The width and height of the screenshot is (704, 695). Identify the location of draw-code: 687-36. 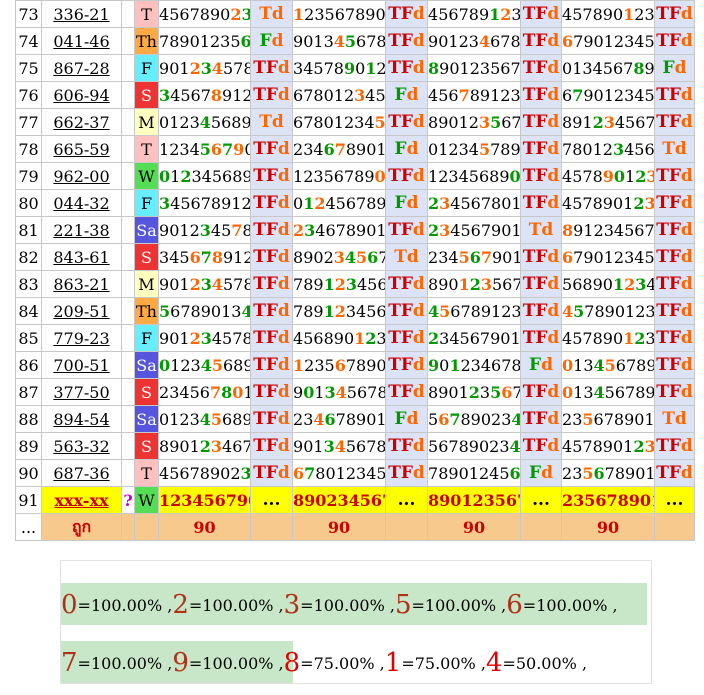
(81, 473).